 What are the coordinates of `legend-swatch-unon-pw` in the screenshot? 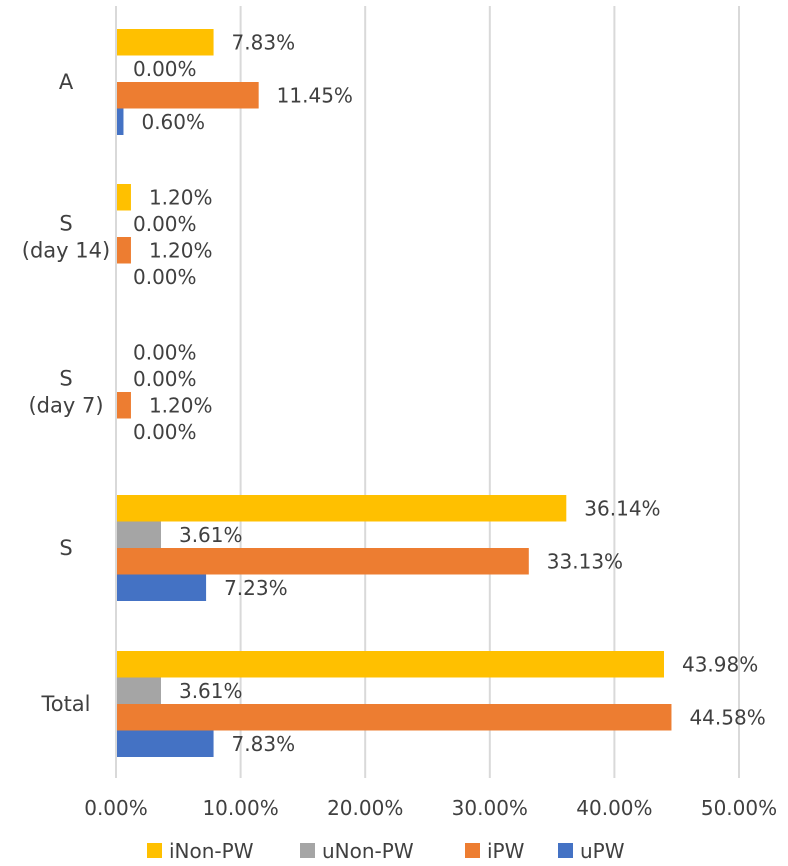 It's located at (307, 850).